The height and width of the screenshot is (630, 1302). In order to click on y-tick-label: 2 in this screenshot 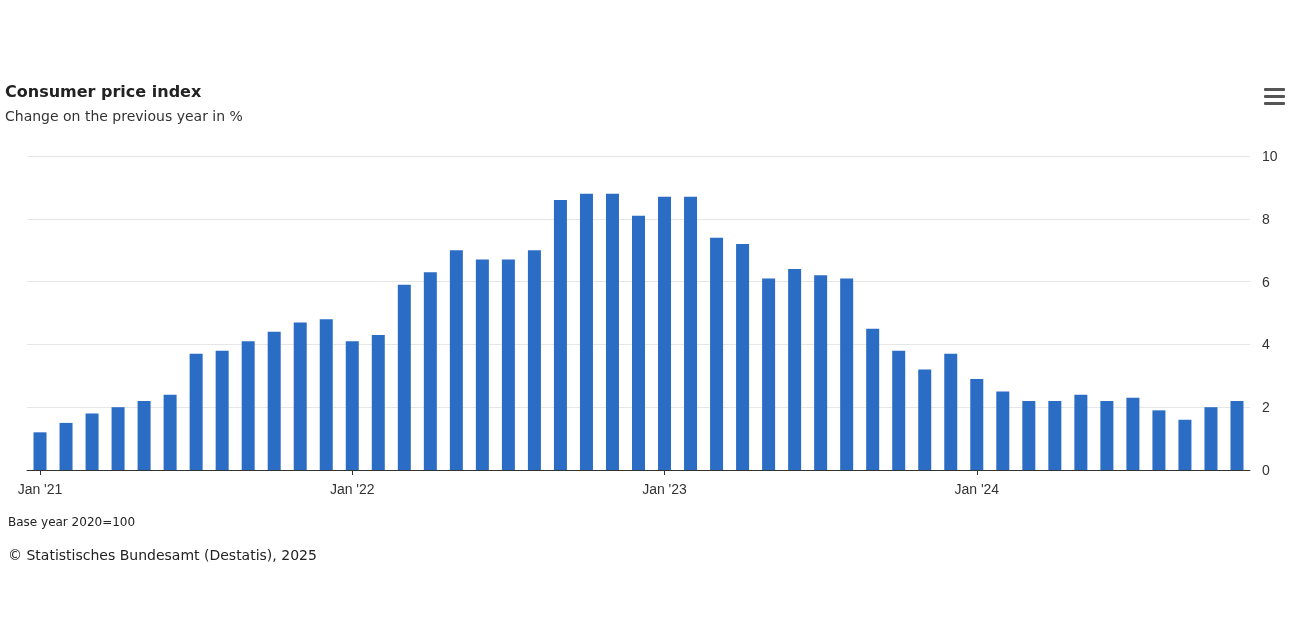, I will do `click(1266, 407)`.